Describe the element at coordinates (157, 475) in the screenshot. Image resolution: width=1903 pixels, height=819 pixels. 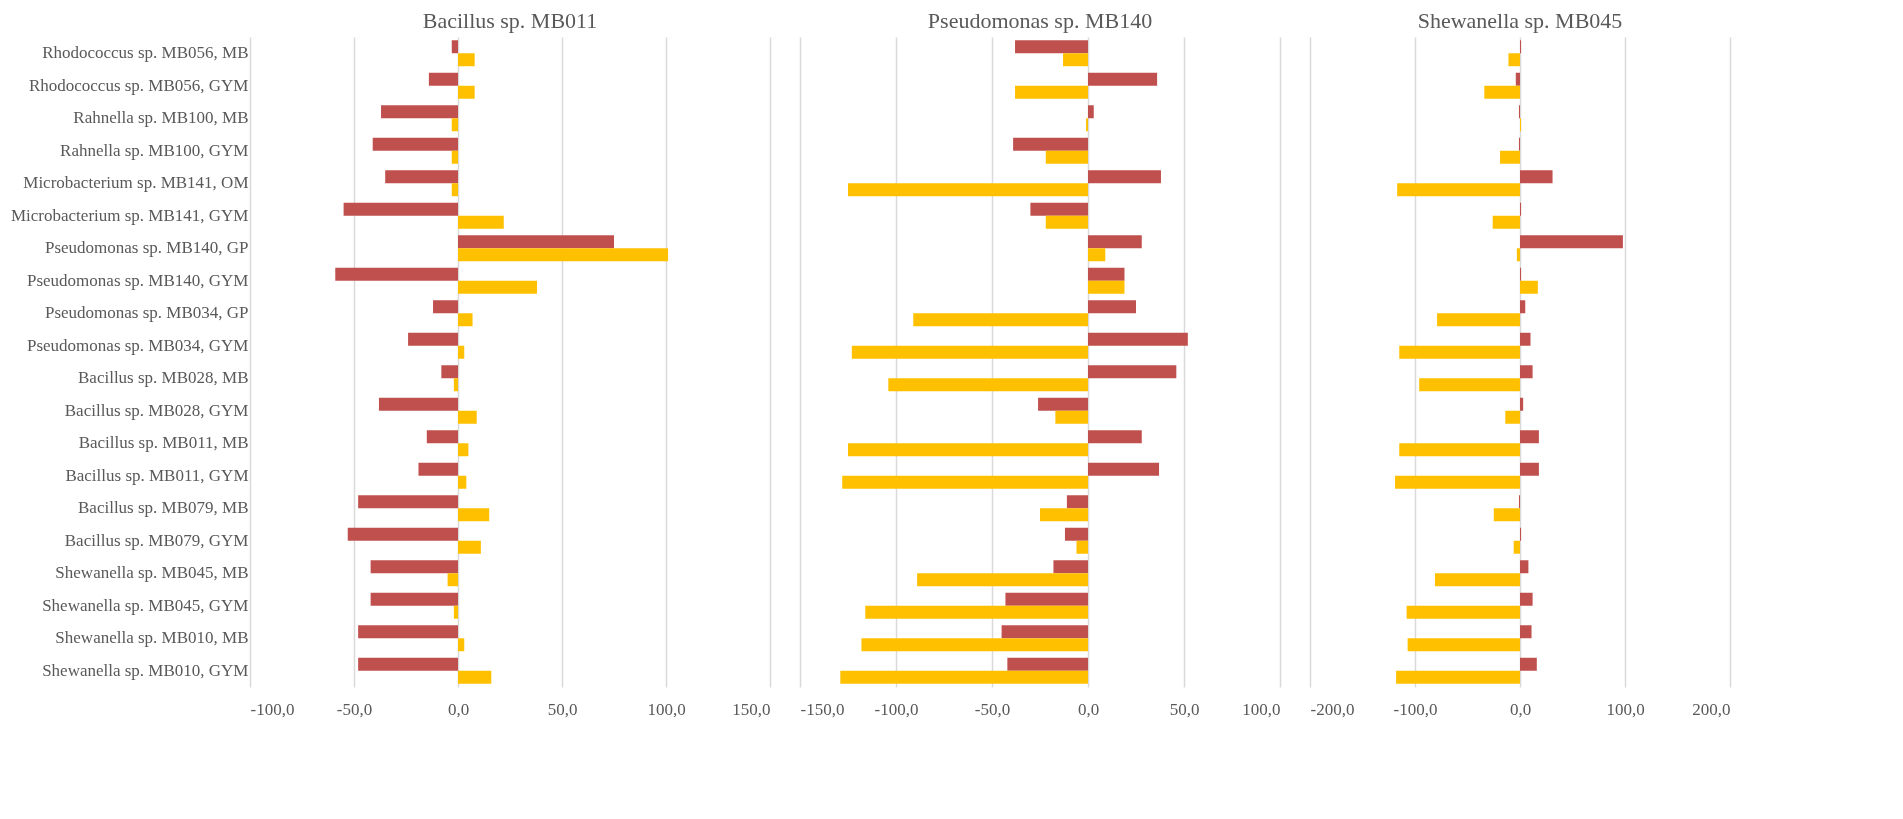
I see `y-tick-label: Bacillus sp. MB011, GYM` at that location.